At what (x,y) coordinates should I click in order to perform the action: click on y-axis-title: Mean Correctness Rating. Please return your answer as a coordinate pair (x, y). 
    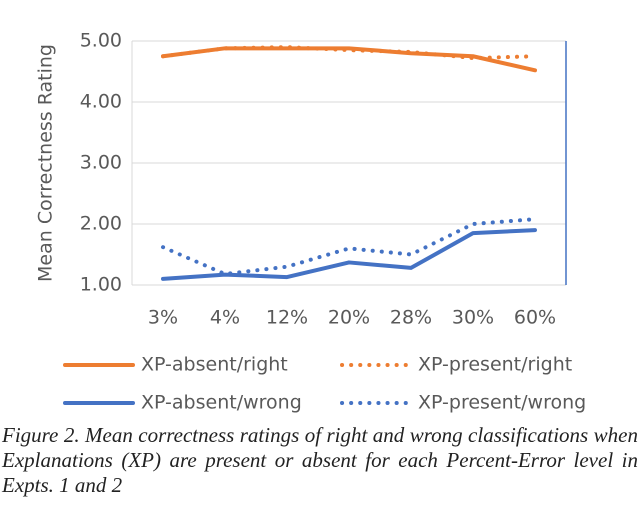
    Looking at the image, I should click on (46, 163).